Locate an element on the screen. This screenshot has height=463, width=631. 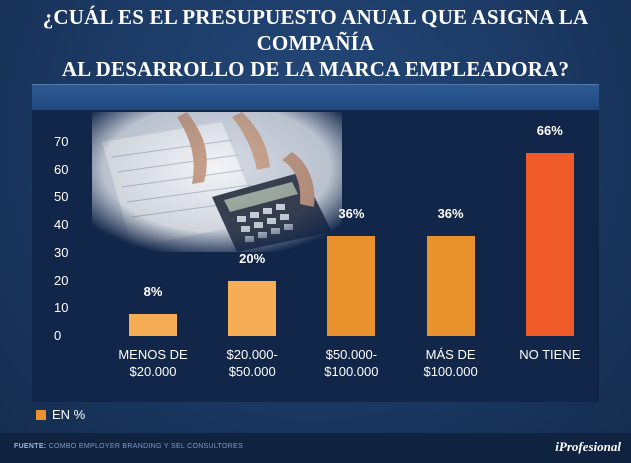
category-label: $20.000- $50.000 is located at coordinates (252, 363).